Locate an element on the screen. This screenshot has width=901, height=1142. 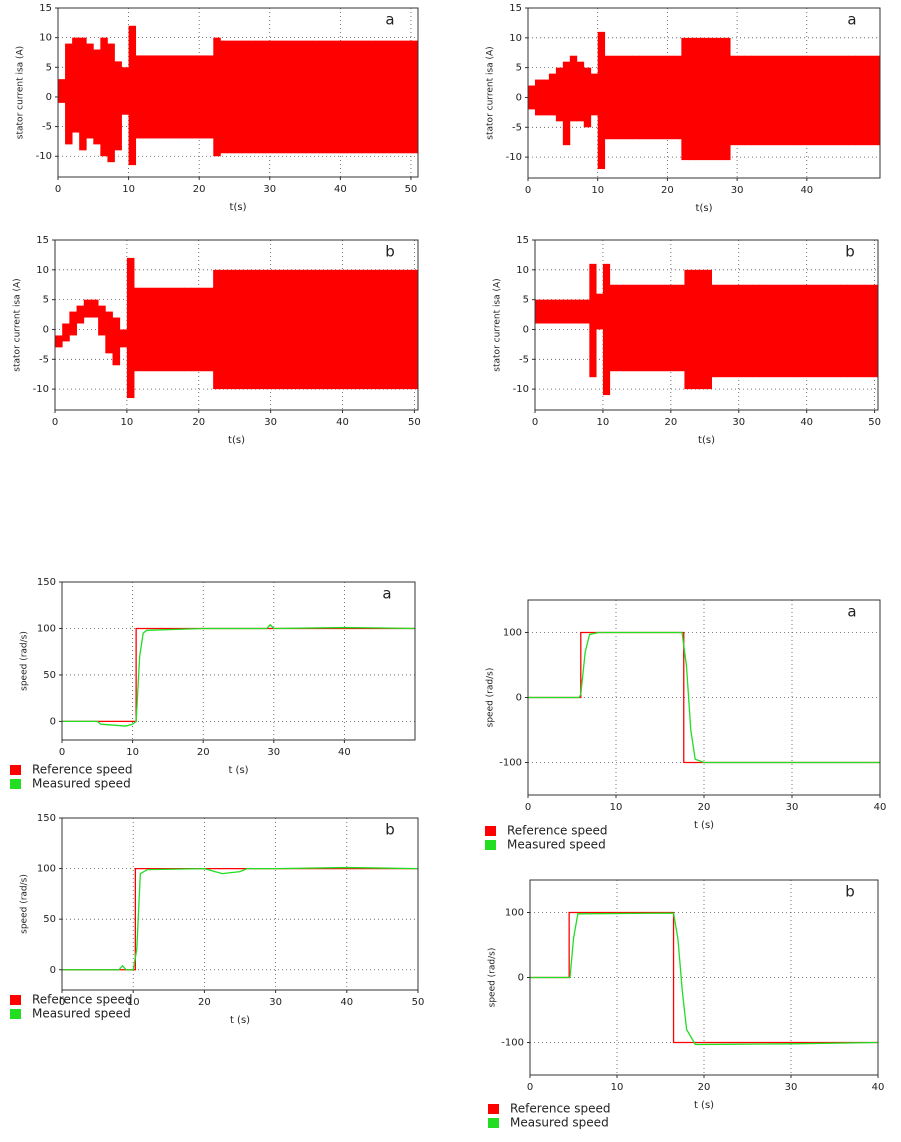
plot-area is located at coordinates (704, 978).